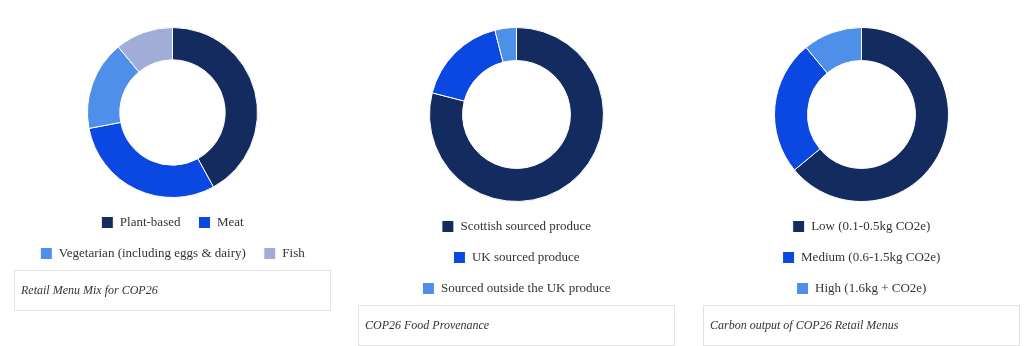 The image size is (1024, 346). I want to click on legend-label: High (1.6kg + CO2e), so click(871, 287).